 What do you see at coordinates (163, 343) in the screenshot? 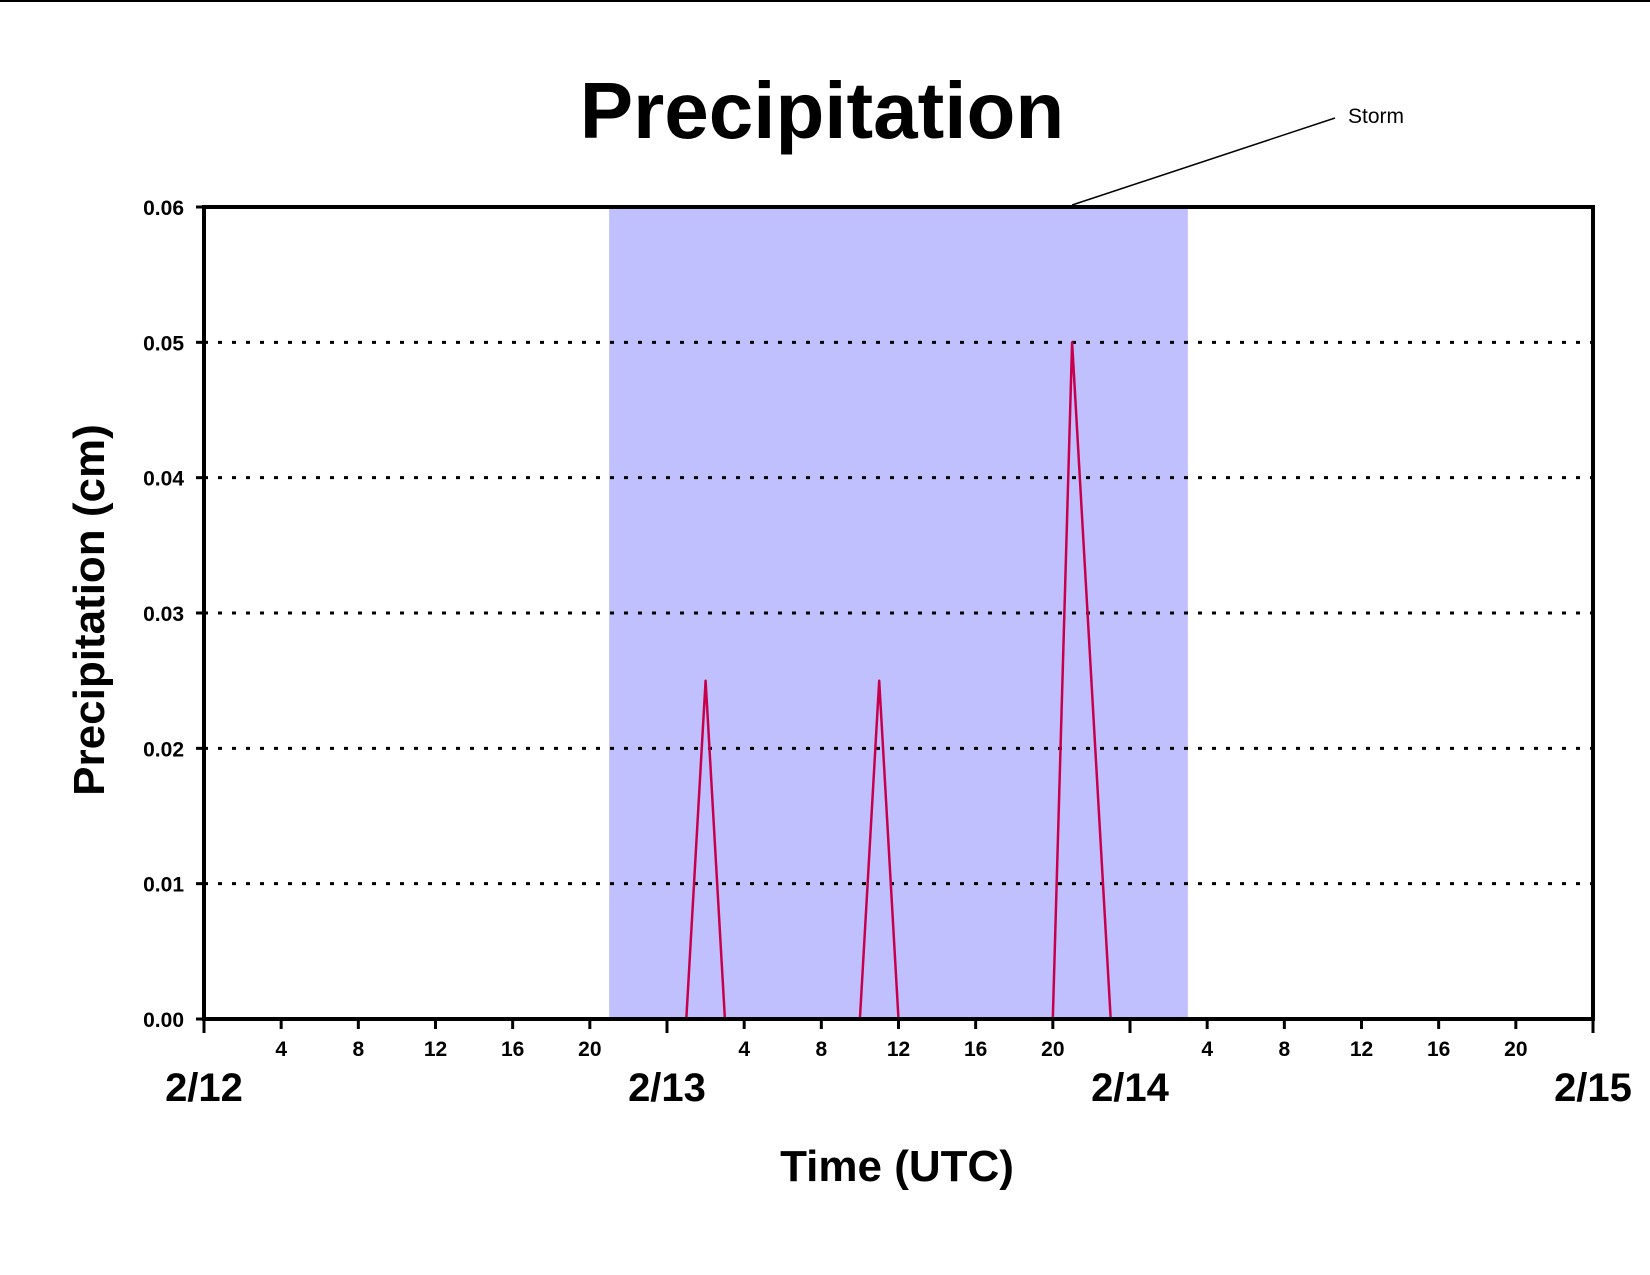
I see `y-tick-label: 0.05` at bounding box center [163, 343].